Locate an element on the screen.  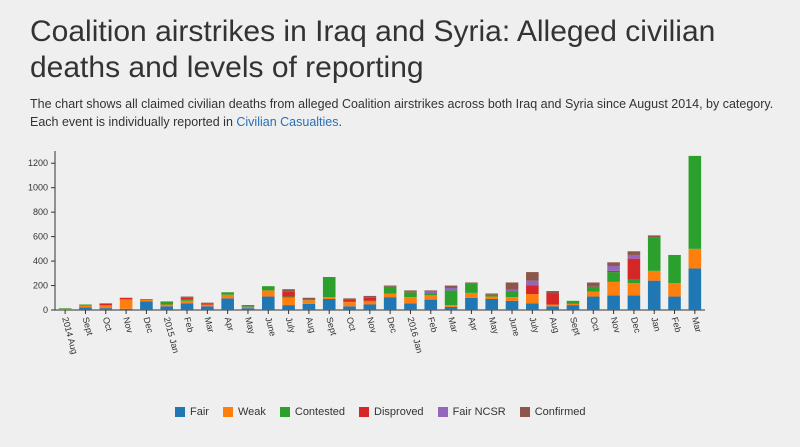
x-tick-label: June is located at coordinates (270, 326).